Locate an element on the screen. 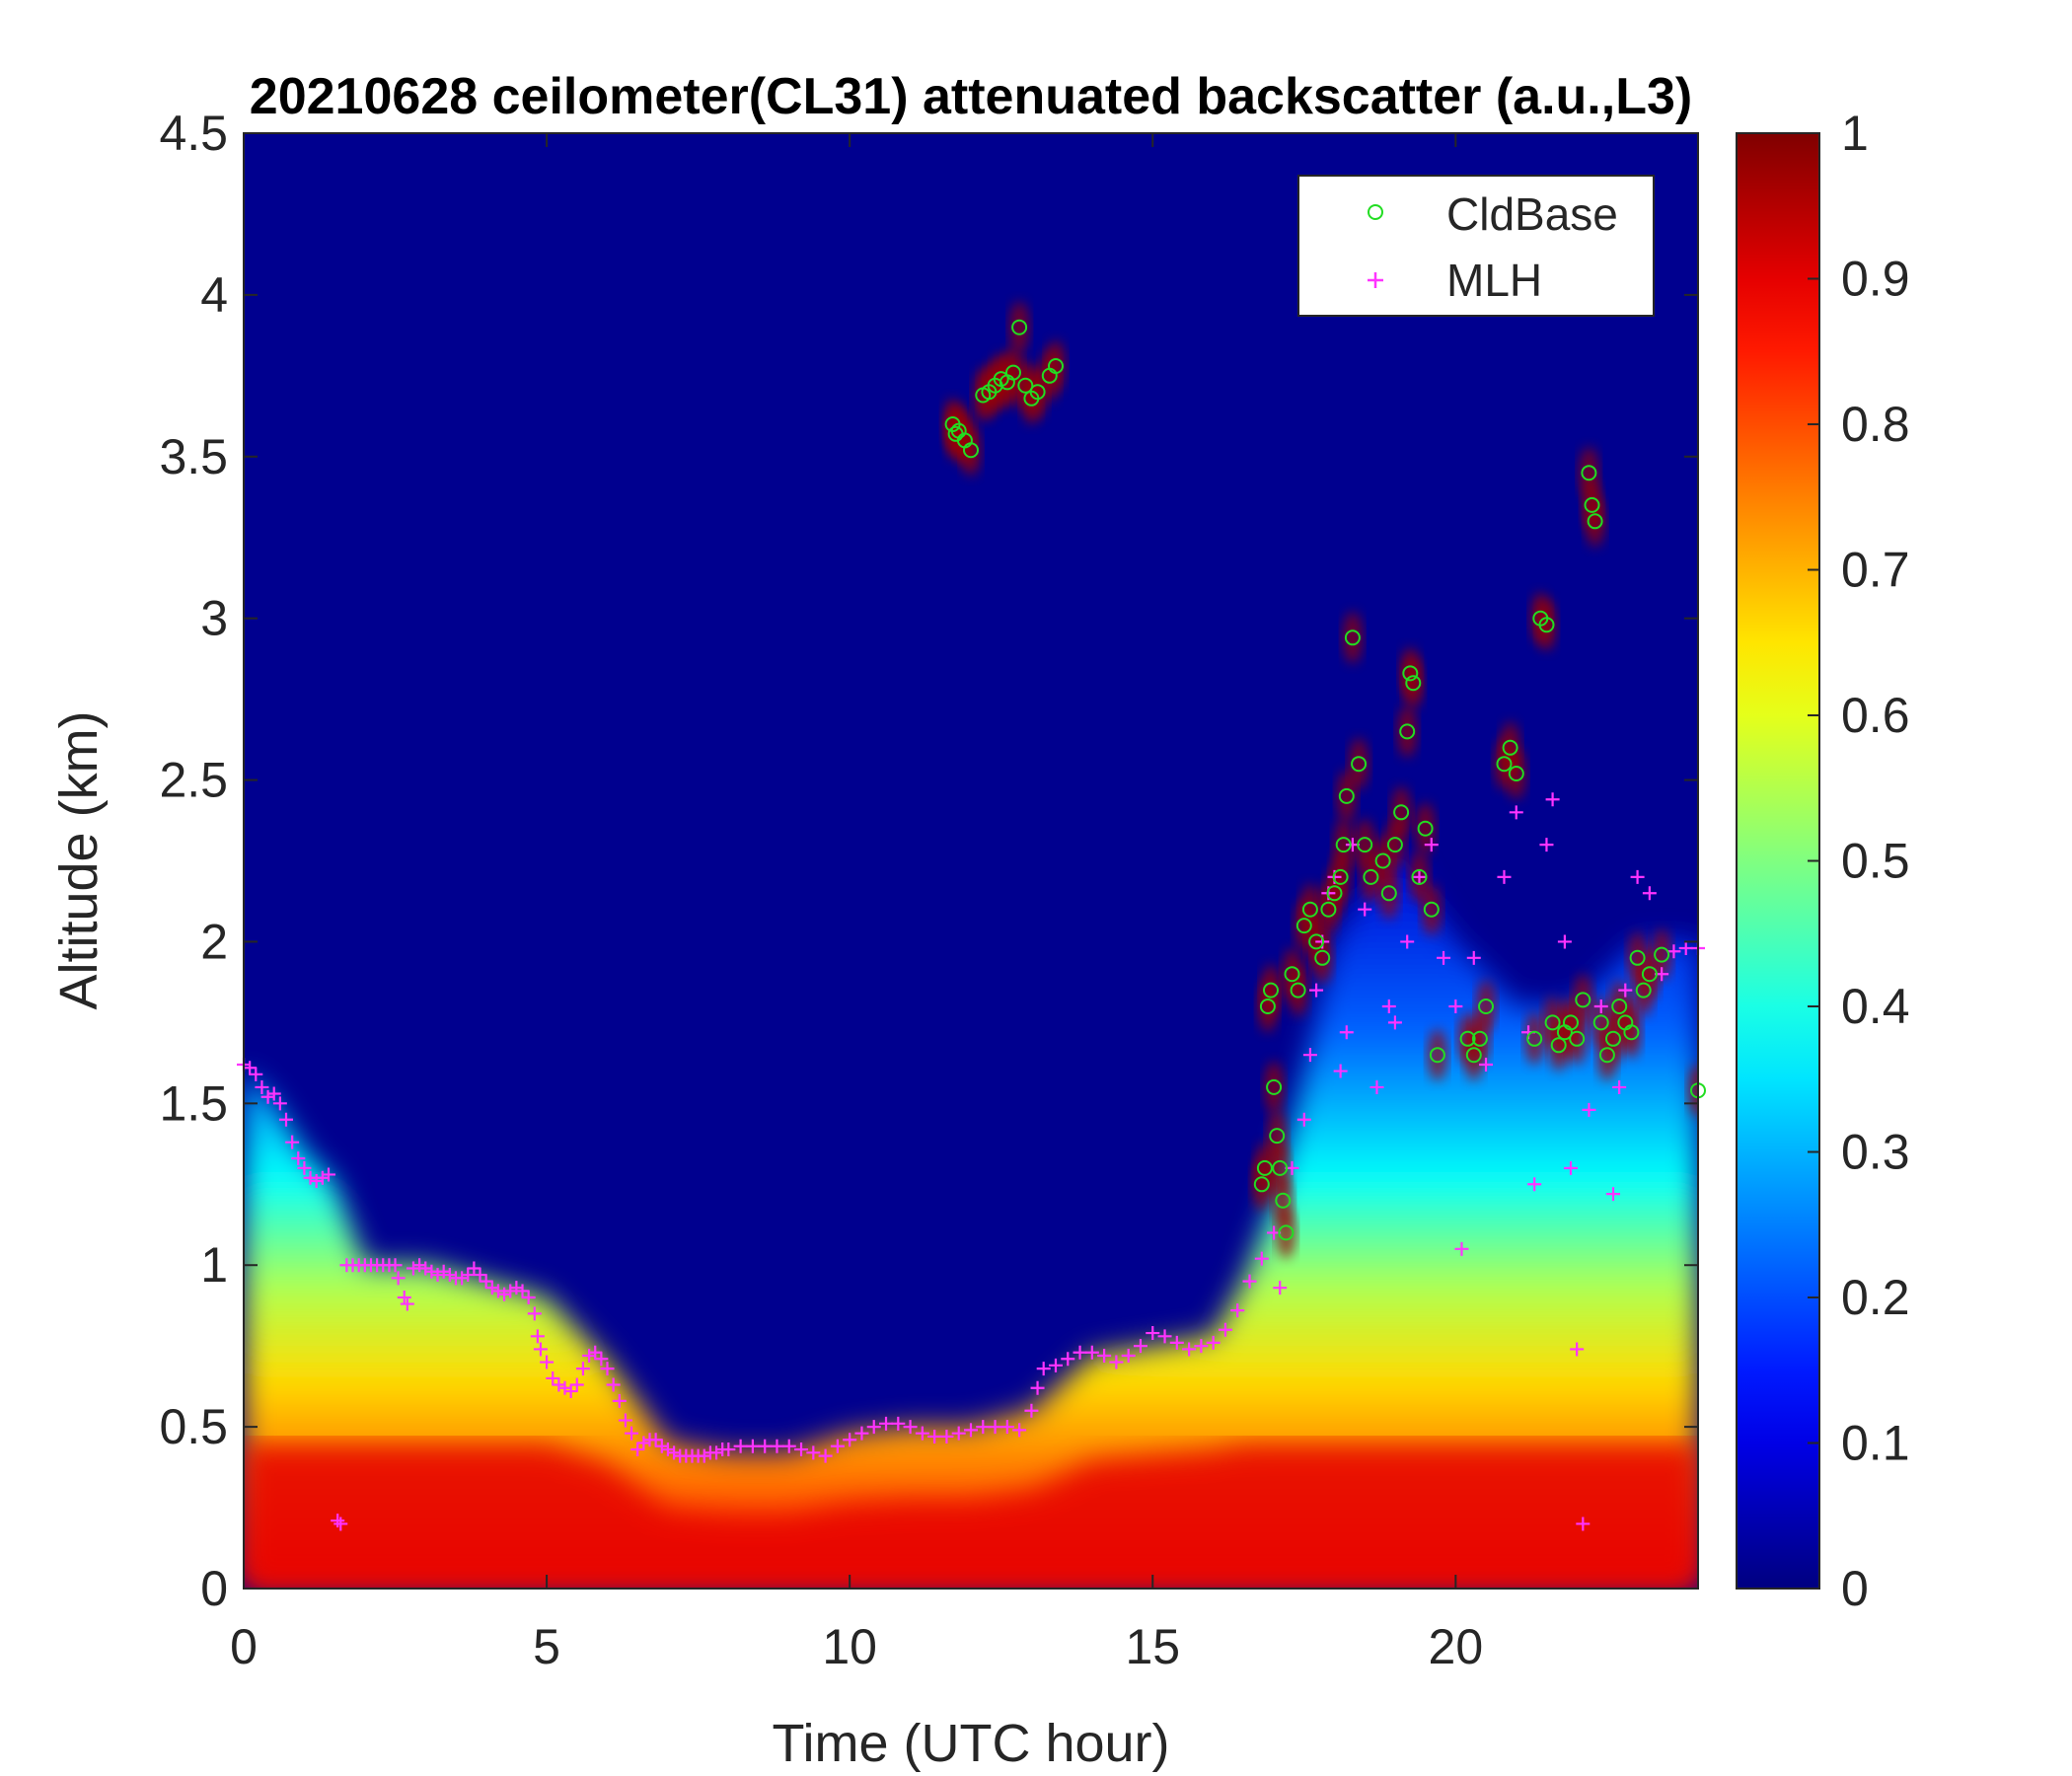 This screenshot has width=2072, height=1776. colorbar-tick-label: 0 is located at coordinates (1855, 1588).